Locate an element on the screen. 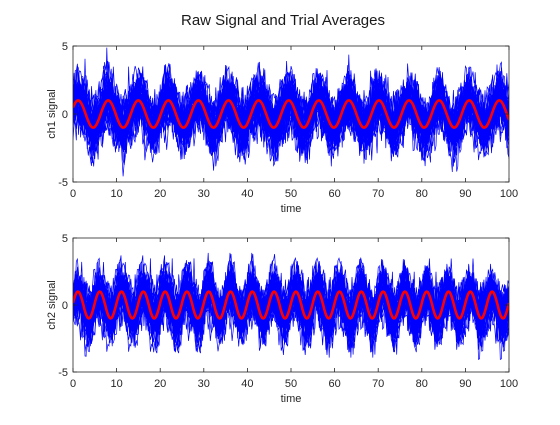  ch2-xtick-label: 10 is located at coordinates (116, 384).